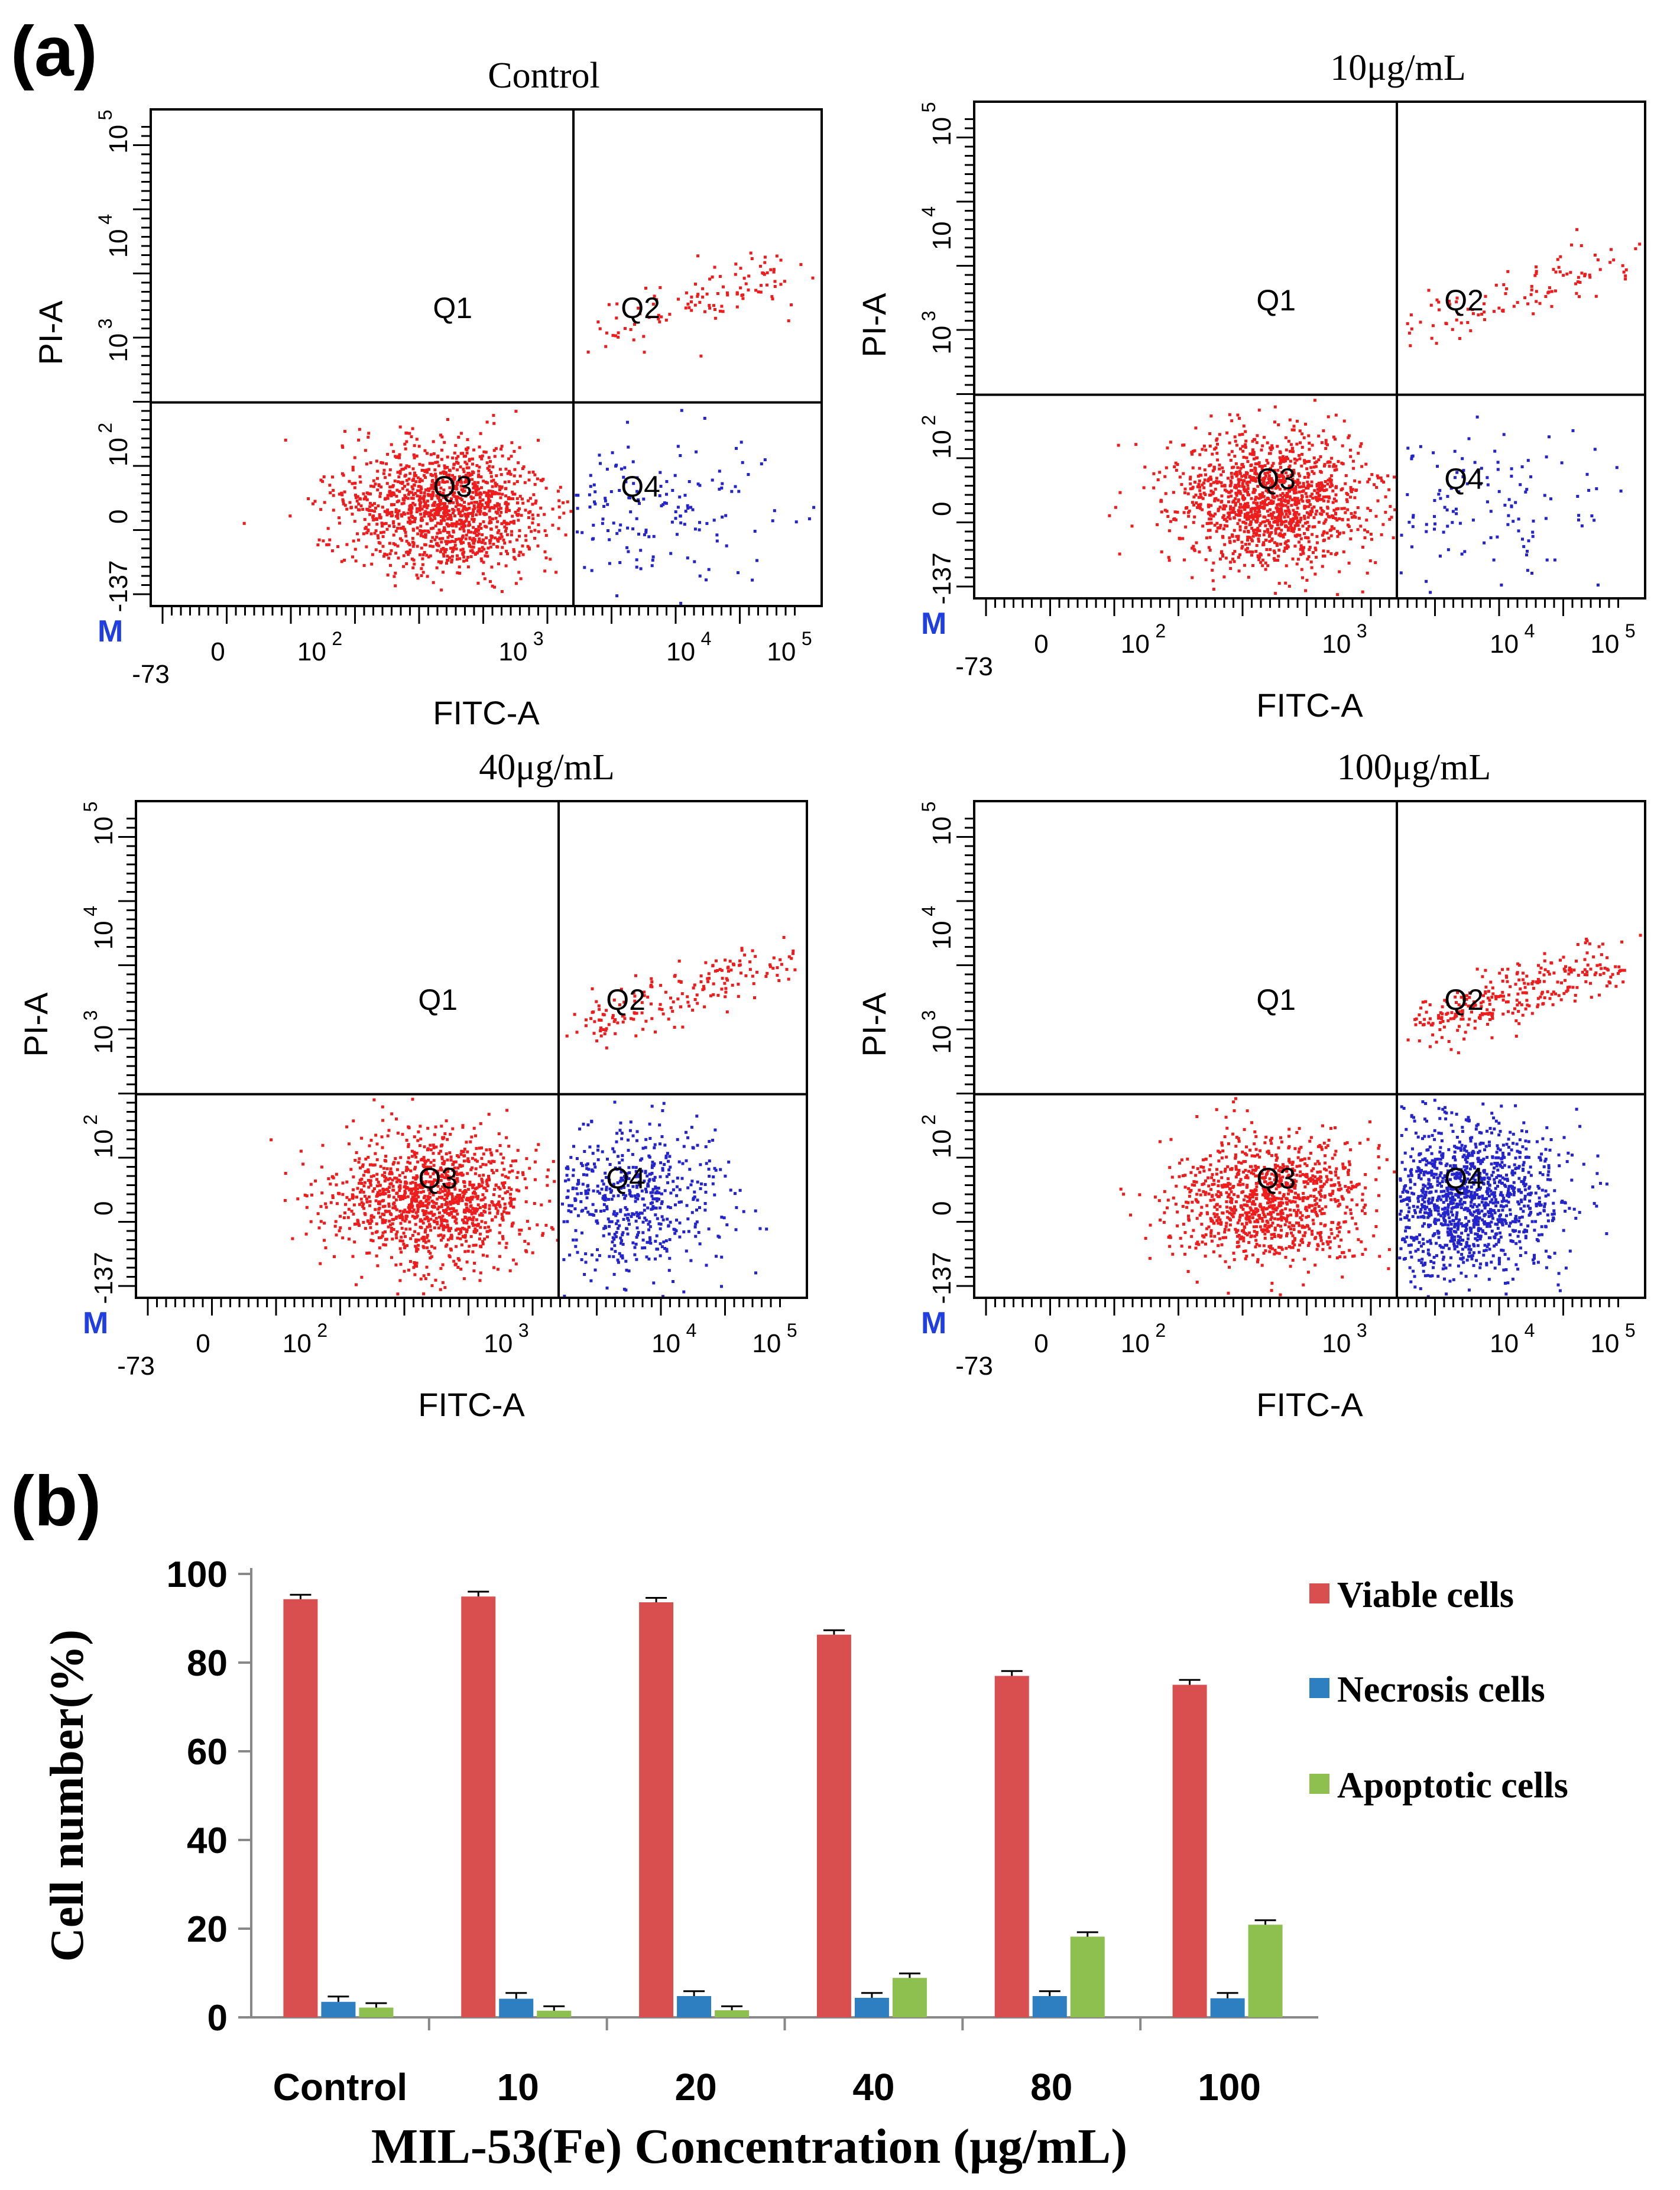  Describe the element at coordinates (1630, 631) in the screenshot. I see `x-tick-exponent: 5` at that location.